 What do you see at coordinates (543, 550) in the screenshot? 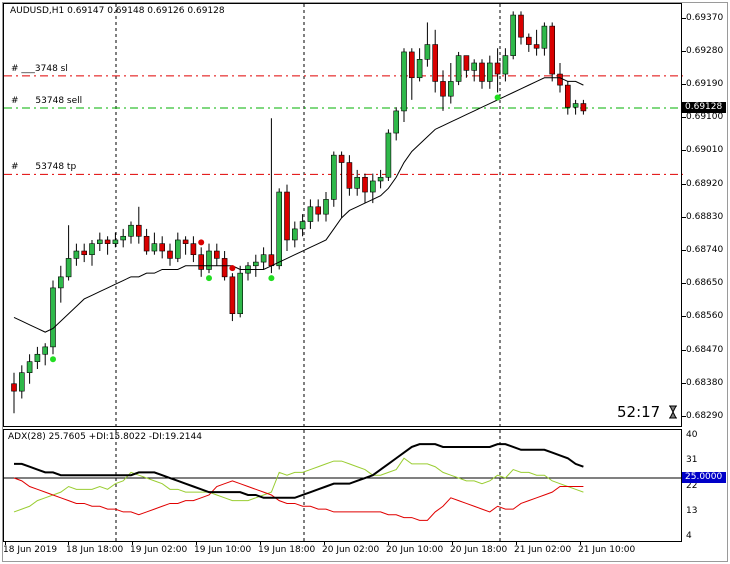
I see `time-tick-label: 21 Jun 02:00` at bounding box center [543, 550].